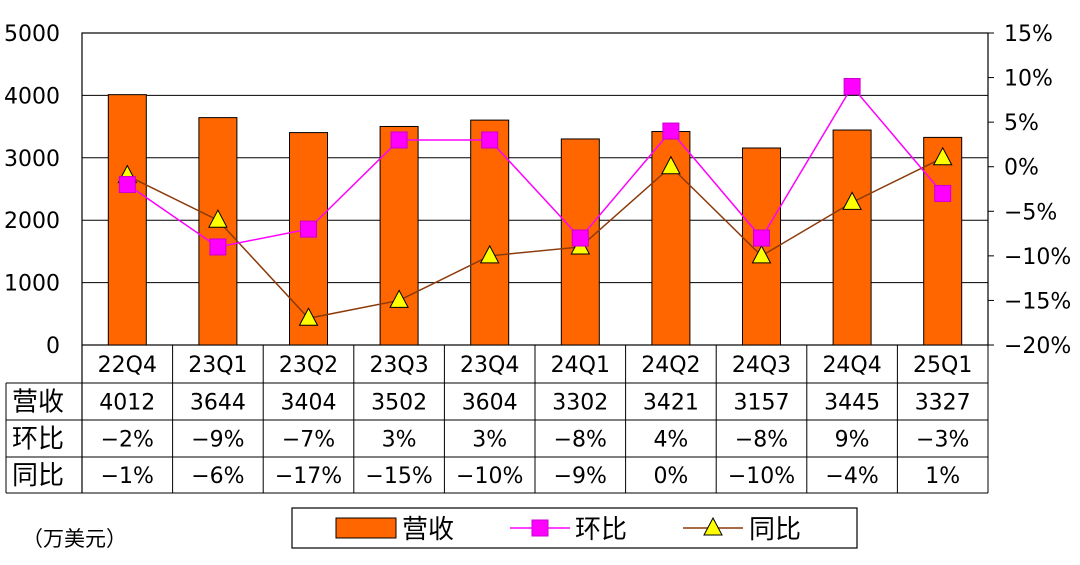  What do you see at coordinates (398, 476) in the screenshot?
I see `table-cell: −15%` at bounding box center [398, 476].